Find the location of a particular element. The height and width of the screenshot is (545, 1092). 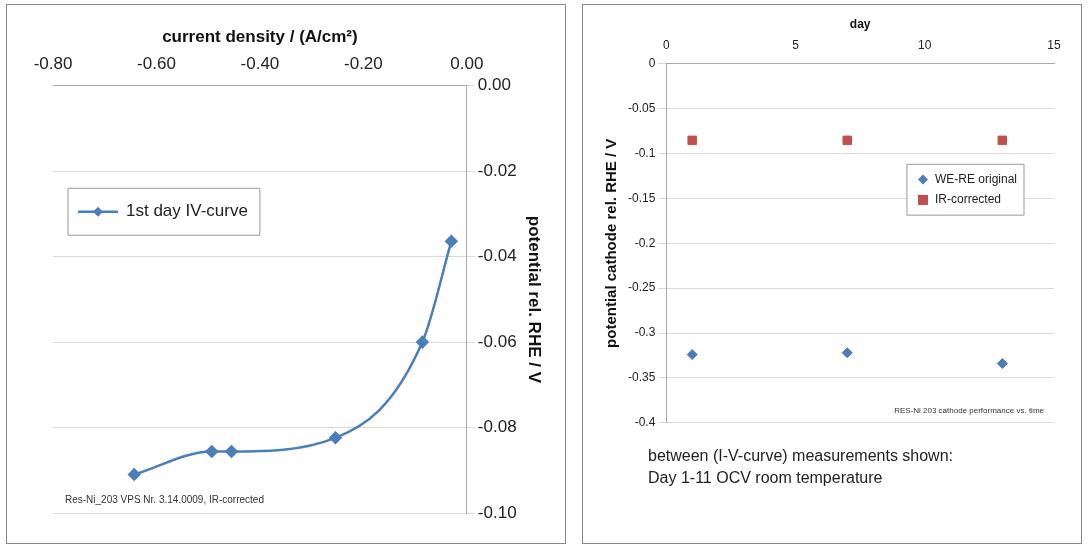

y-tick-label: -0.08 is located at coordinates (497, 427).